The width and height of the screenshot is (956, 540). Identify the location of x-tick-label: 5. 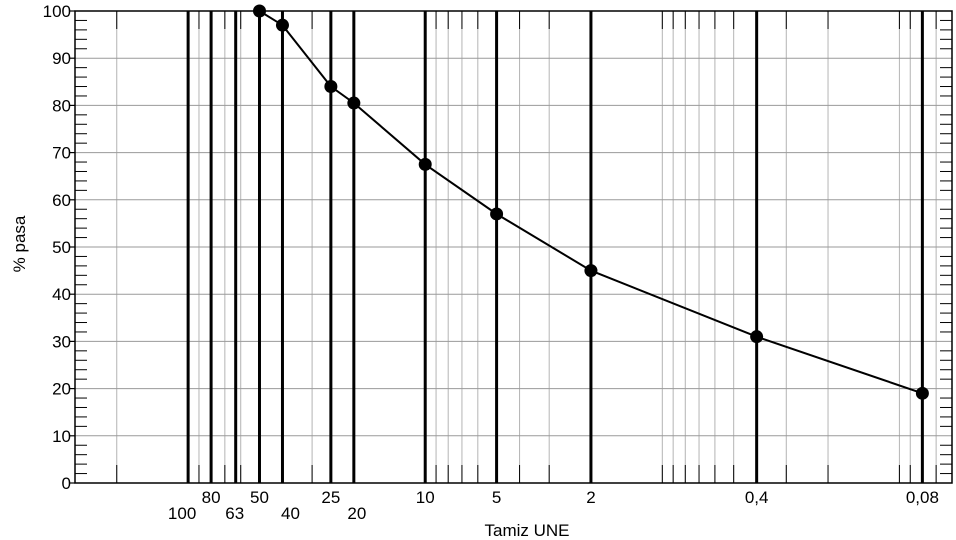
(496, 497).